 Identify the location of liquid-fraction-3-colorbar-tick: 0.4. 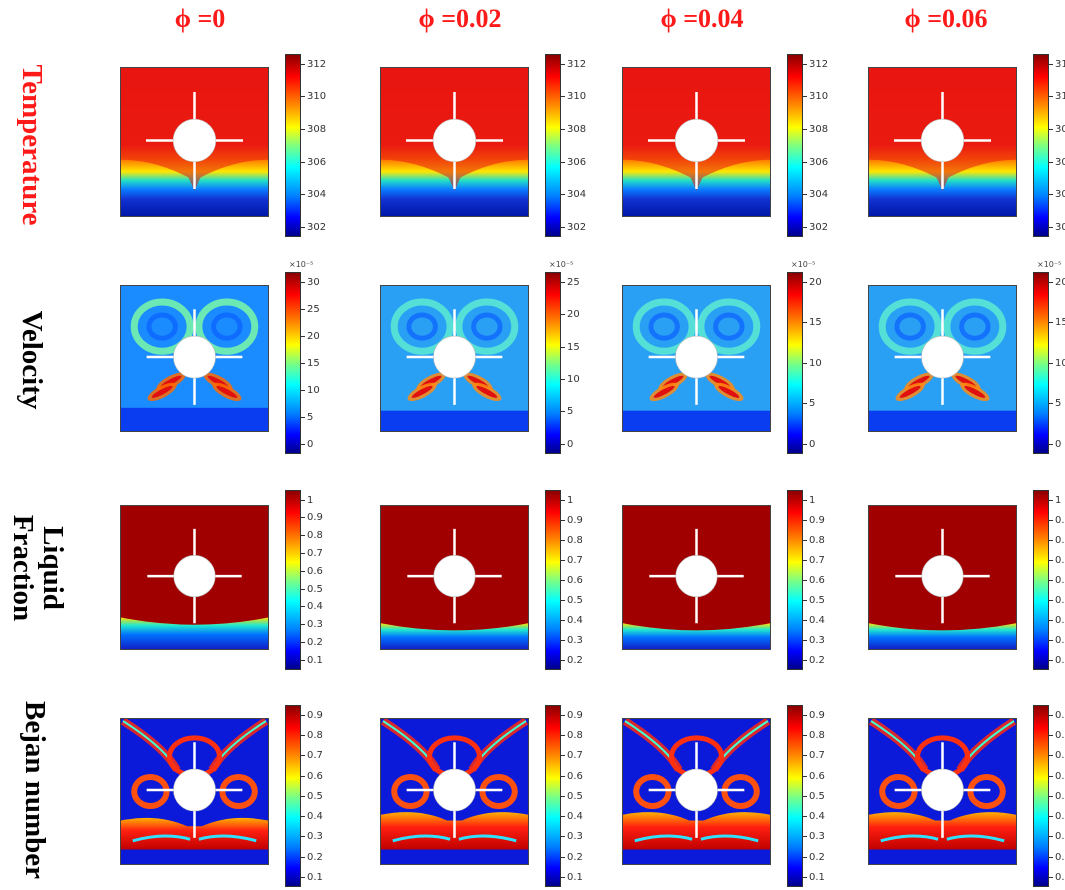
(1057, 620).